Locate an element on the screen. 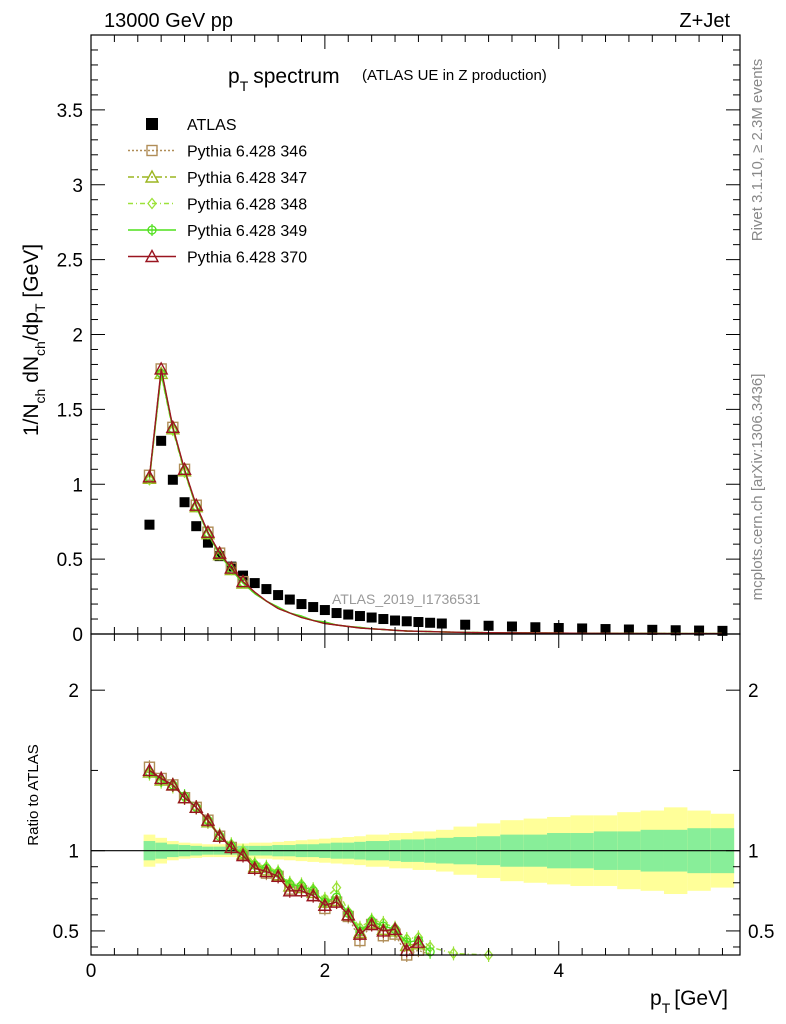  main-y-tick-label: 0 is located at coordinates (77, 635).